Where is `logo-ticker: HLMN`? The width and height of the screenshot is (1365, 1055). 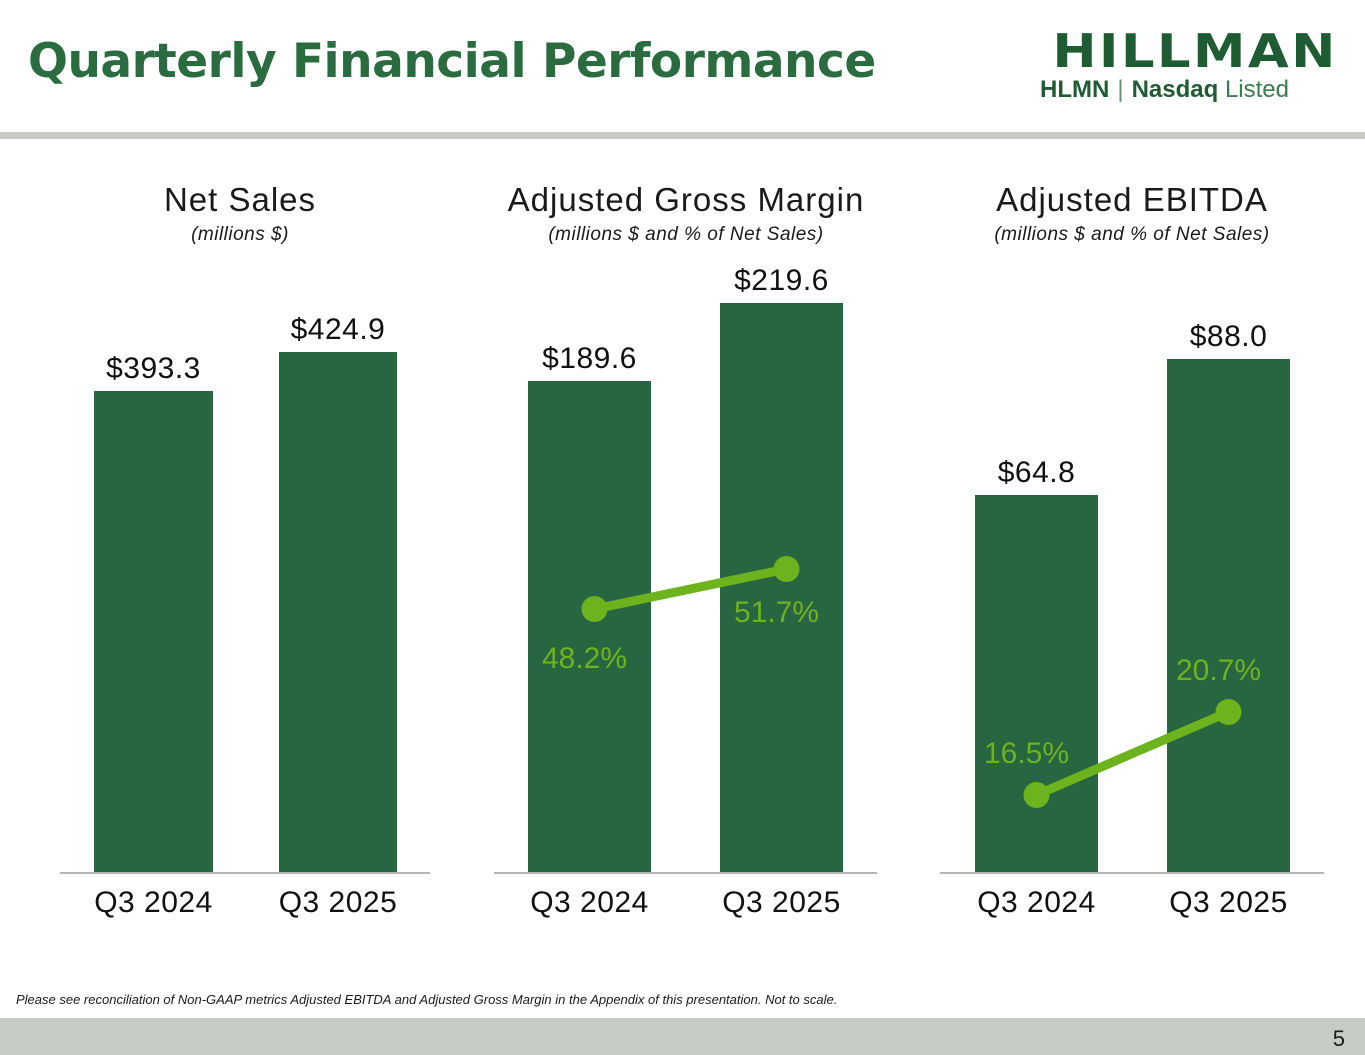 logo-ticker: HLMN is located at coordinates (1075, 89).